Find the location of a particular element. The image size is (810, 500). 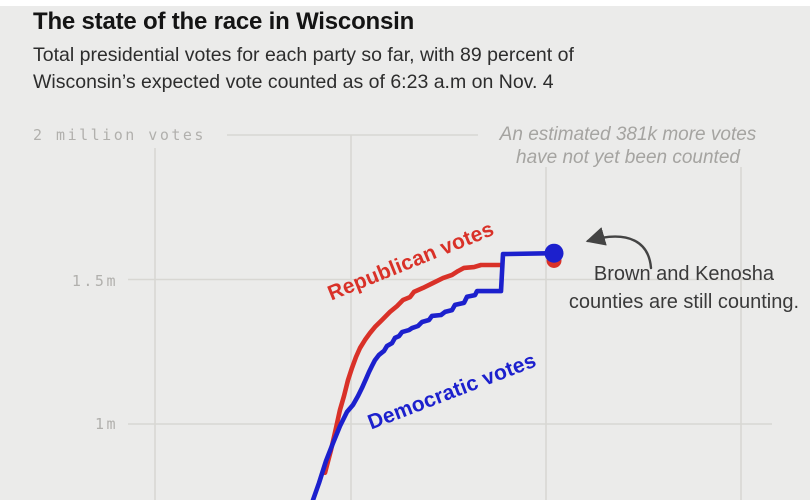

page-title: The state of the race in Wisconsin is located at coordinates (224, 21).